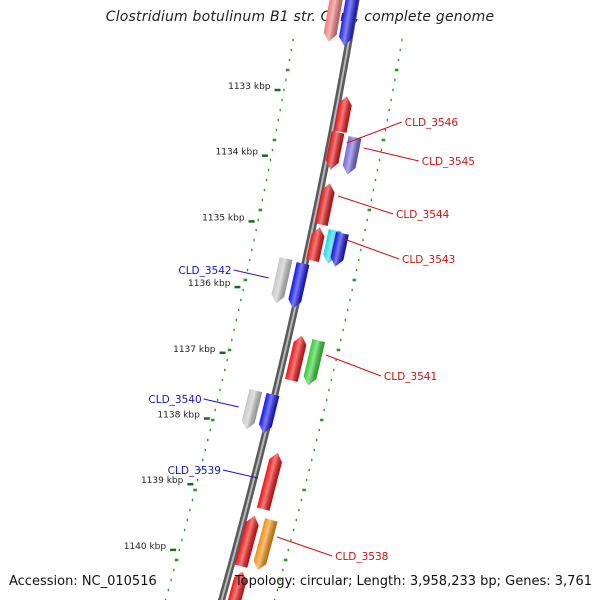  Describe the element at coordinates (410, 377) in the screenshot. I see `gene-label: CLD_3541` at that location.